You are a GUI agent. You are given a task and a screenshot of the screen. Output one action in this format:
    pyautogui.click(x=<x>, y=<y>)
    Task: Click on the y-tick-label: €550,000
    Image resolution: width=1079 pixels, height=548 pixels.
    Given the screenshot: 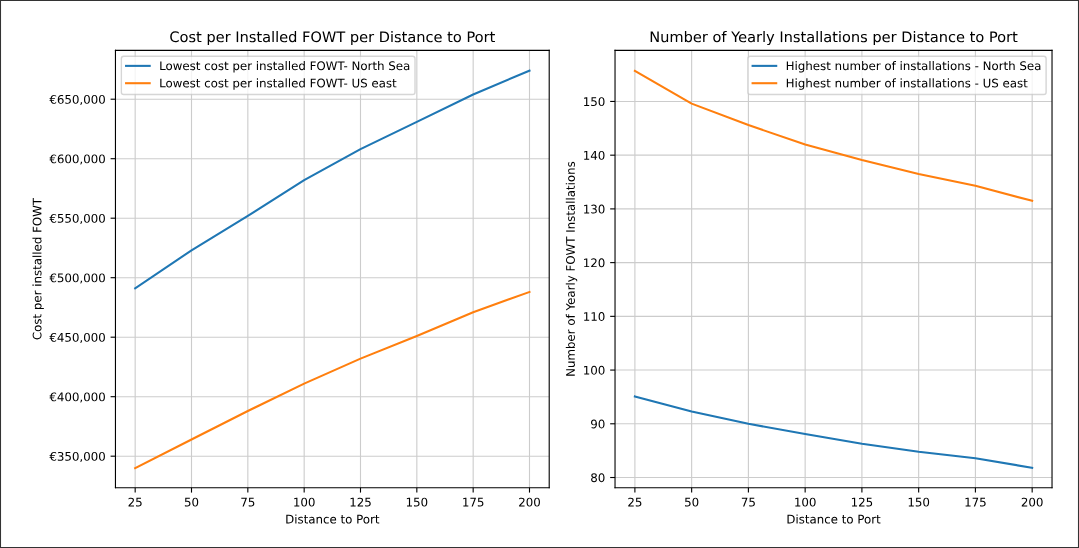 What is the action you would take?
    pyautogui.click(x=77, y=219)
    